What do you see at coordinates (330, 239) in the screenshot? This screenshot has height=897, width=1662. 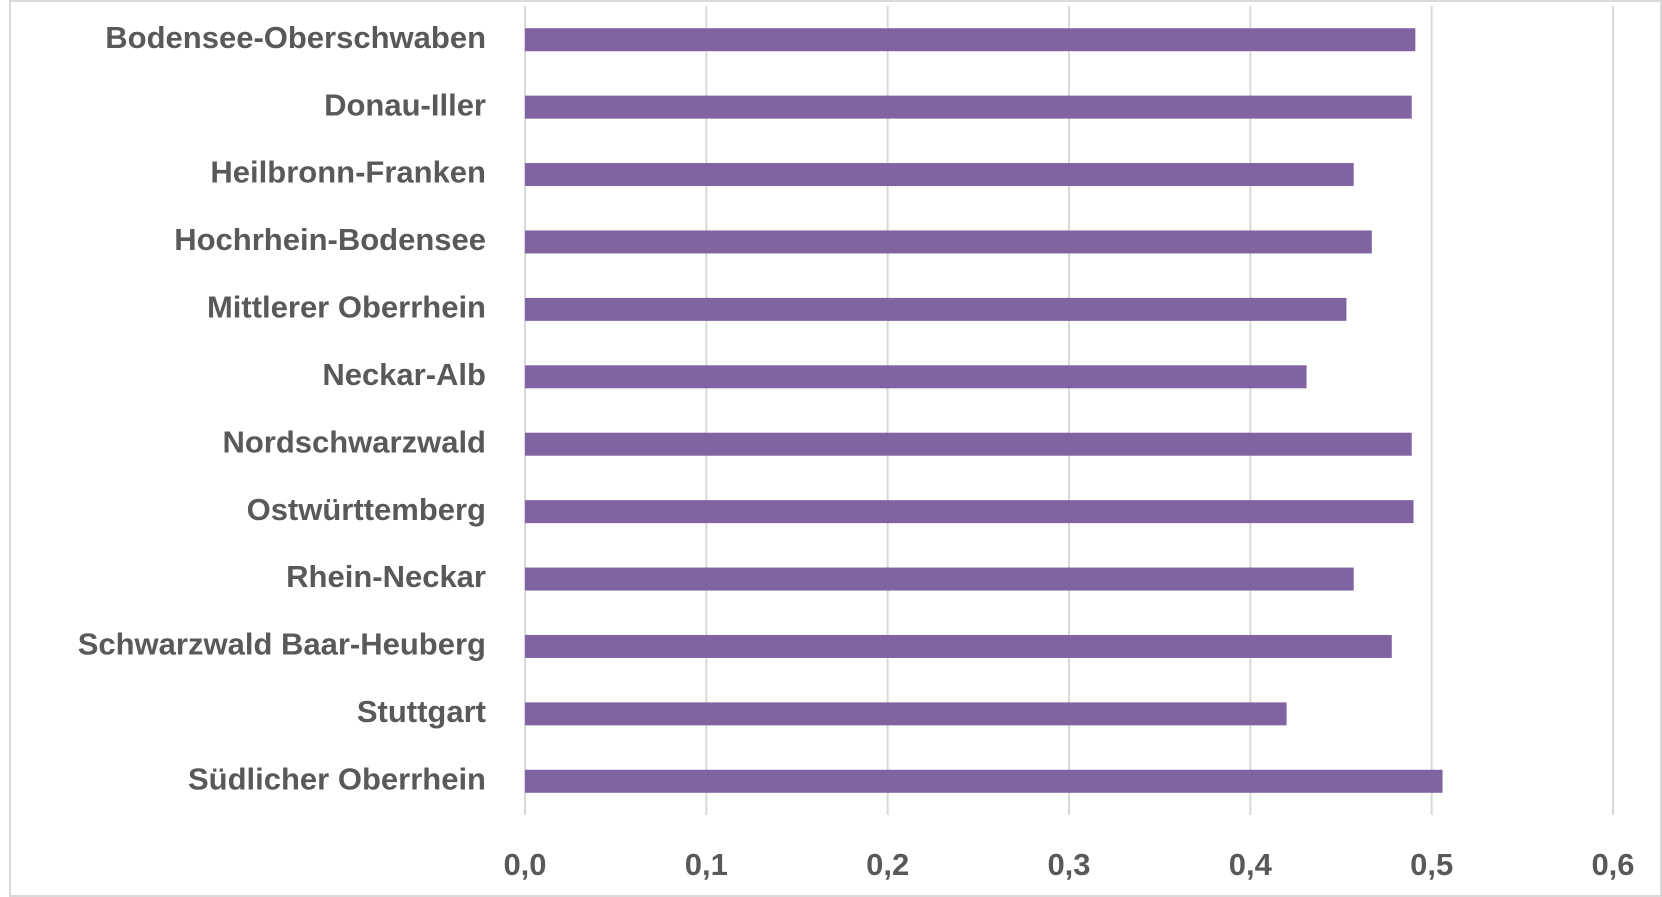 I see `y-tick-label: Hochrhein-Bodensee` at bounding box center [330, 239].